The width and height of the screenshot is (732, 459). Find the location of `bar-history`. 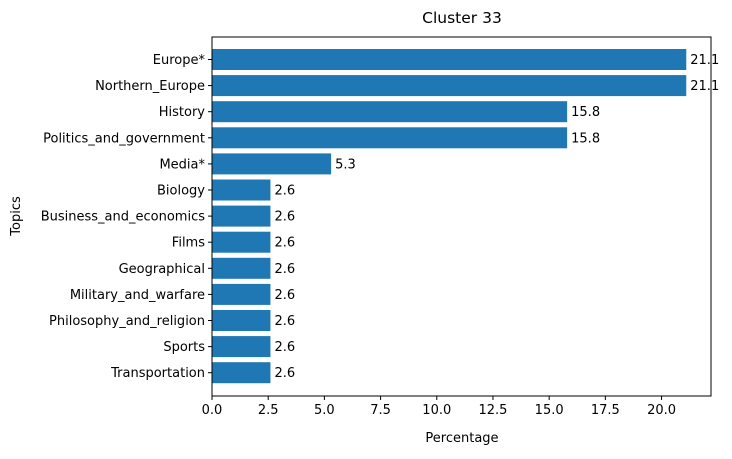

bar-history is located at coordinates (390, 112).